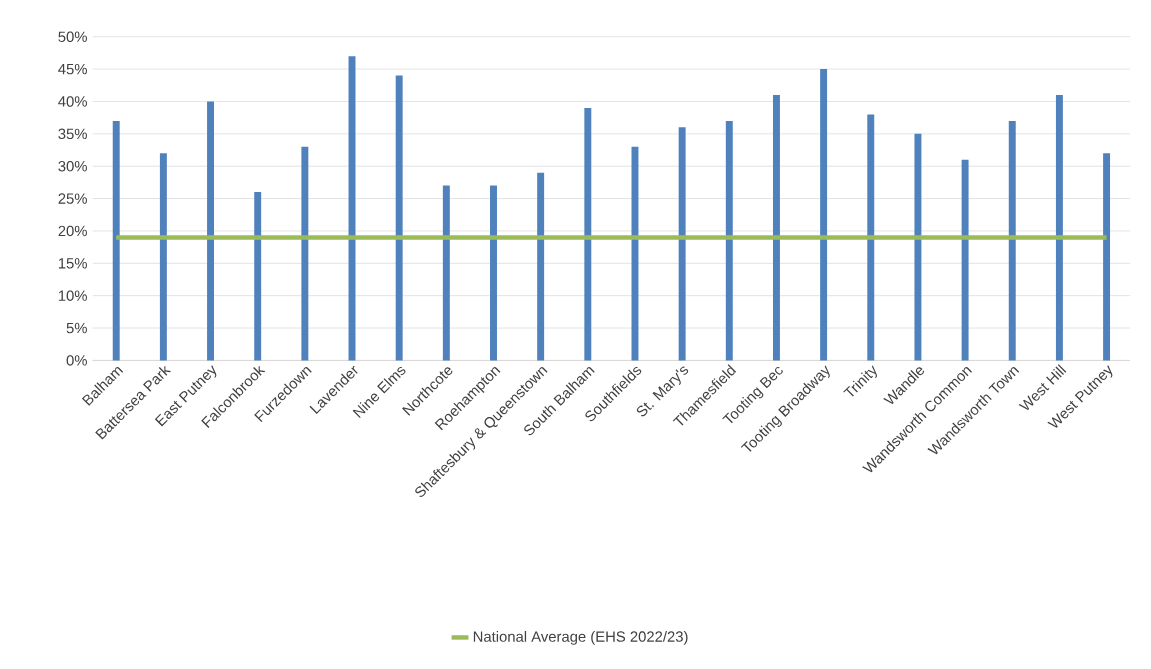 Image resolution: width=1151 pixels, height=669 pixels. What do you see at coordinates (76, 360) in the screenshot?
I see `y-tick-label: 0%` at bounding box center [76, 360].